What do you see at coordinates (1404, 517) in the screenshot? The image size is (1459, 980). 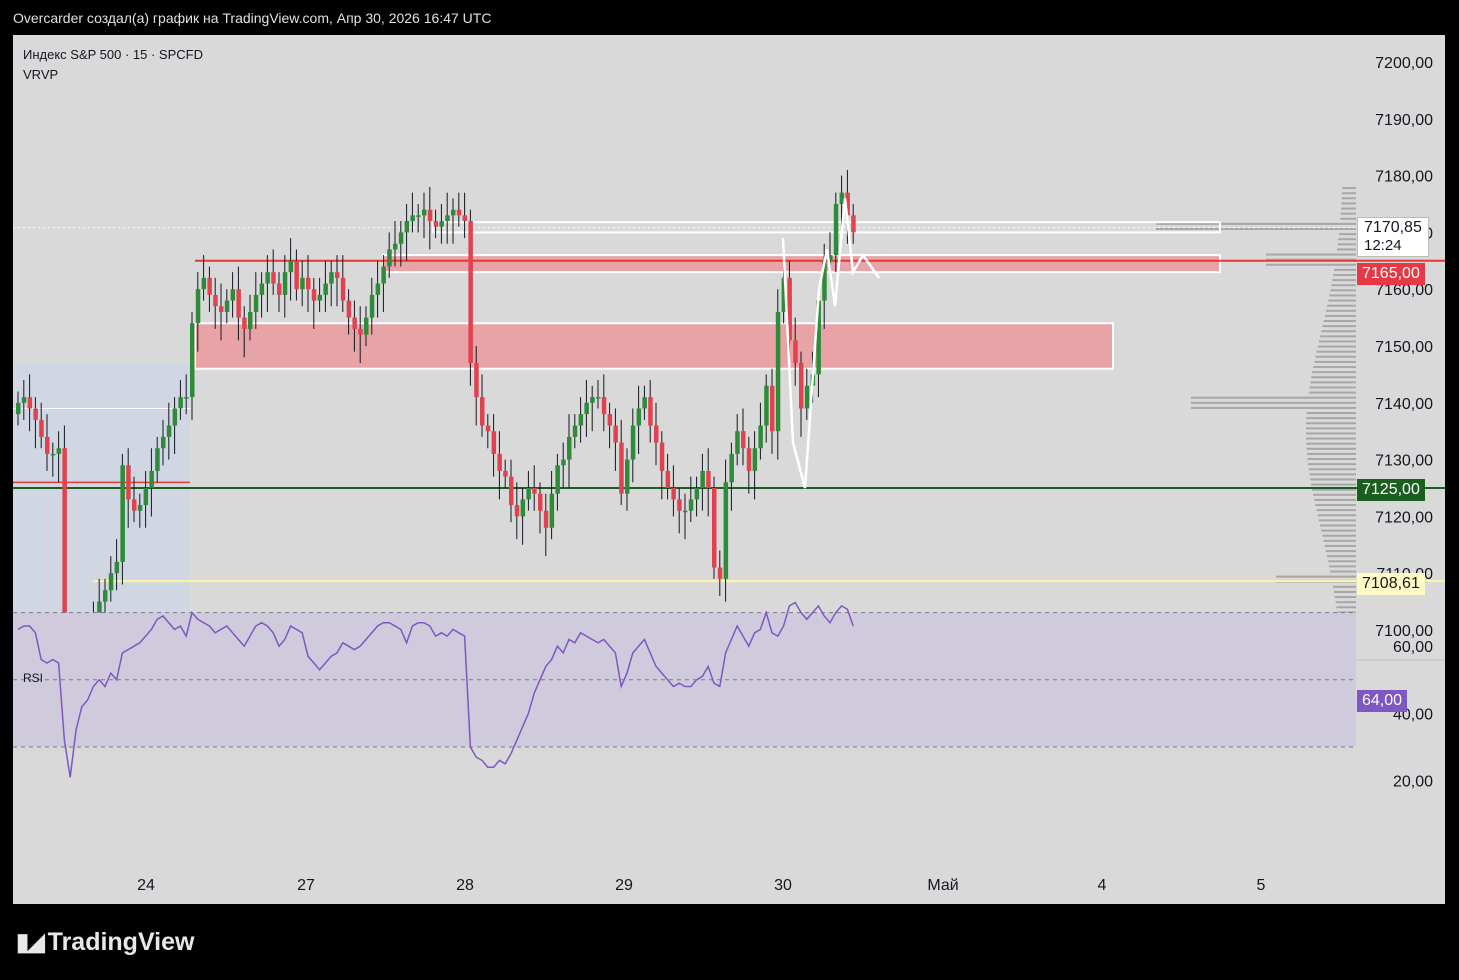 I see `y-axis-tick-label: 7120,00` at bounding box center [1404, 517].